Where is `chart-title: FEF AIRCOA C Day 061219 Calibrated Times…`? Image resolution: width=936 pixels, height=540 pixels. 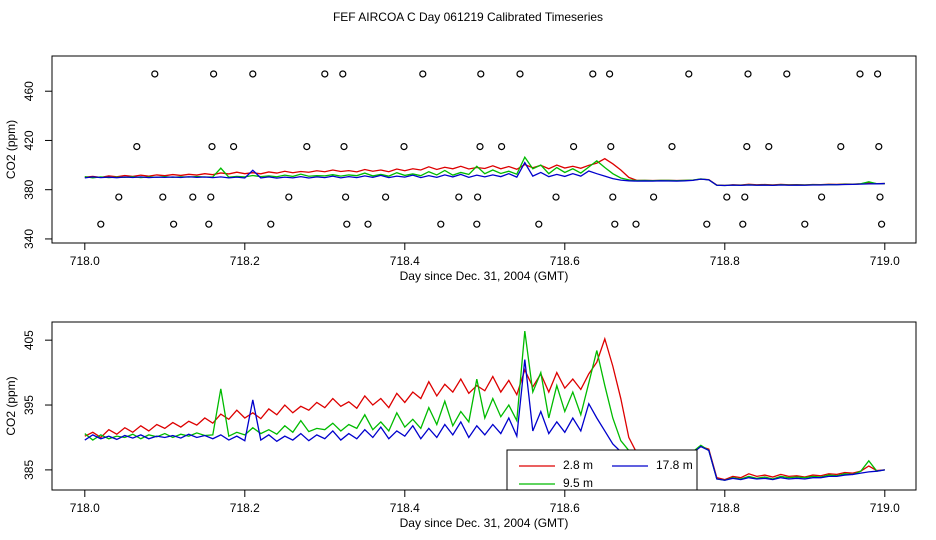
chart-title: FEF AIRCOA C Day 061219 Calibrated Times… is located at coordinates (468, 17).